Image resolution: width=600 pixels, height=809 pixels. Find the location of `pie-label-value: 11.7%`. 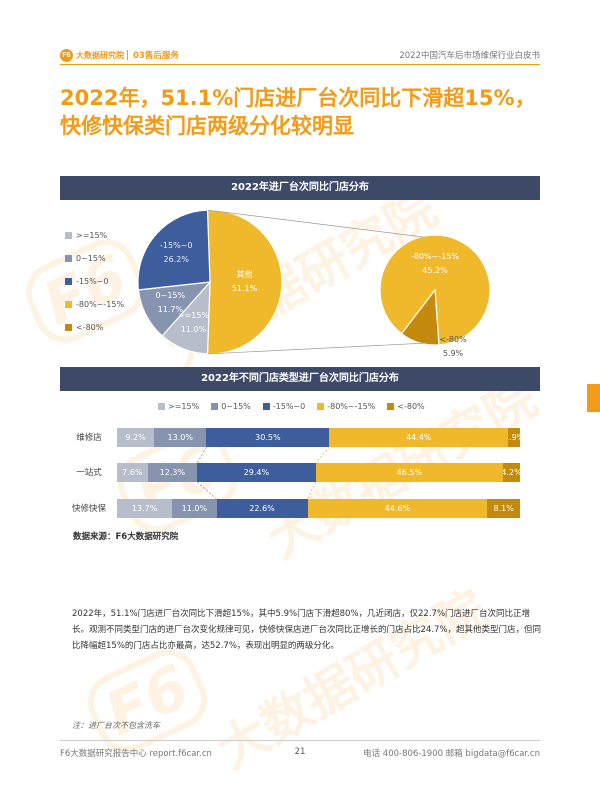

pie-label-value: 11.7% is located at coordinates (170, 309).